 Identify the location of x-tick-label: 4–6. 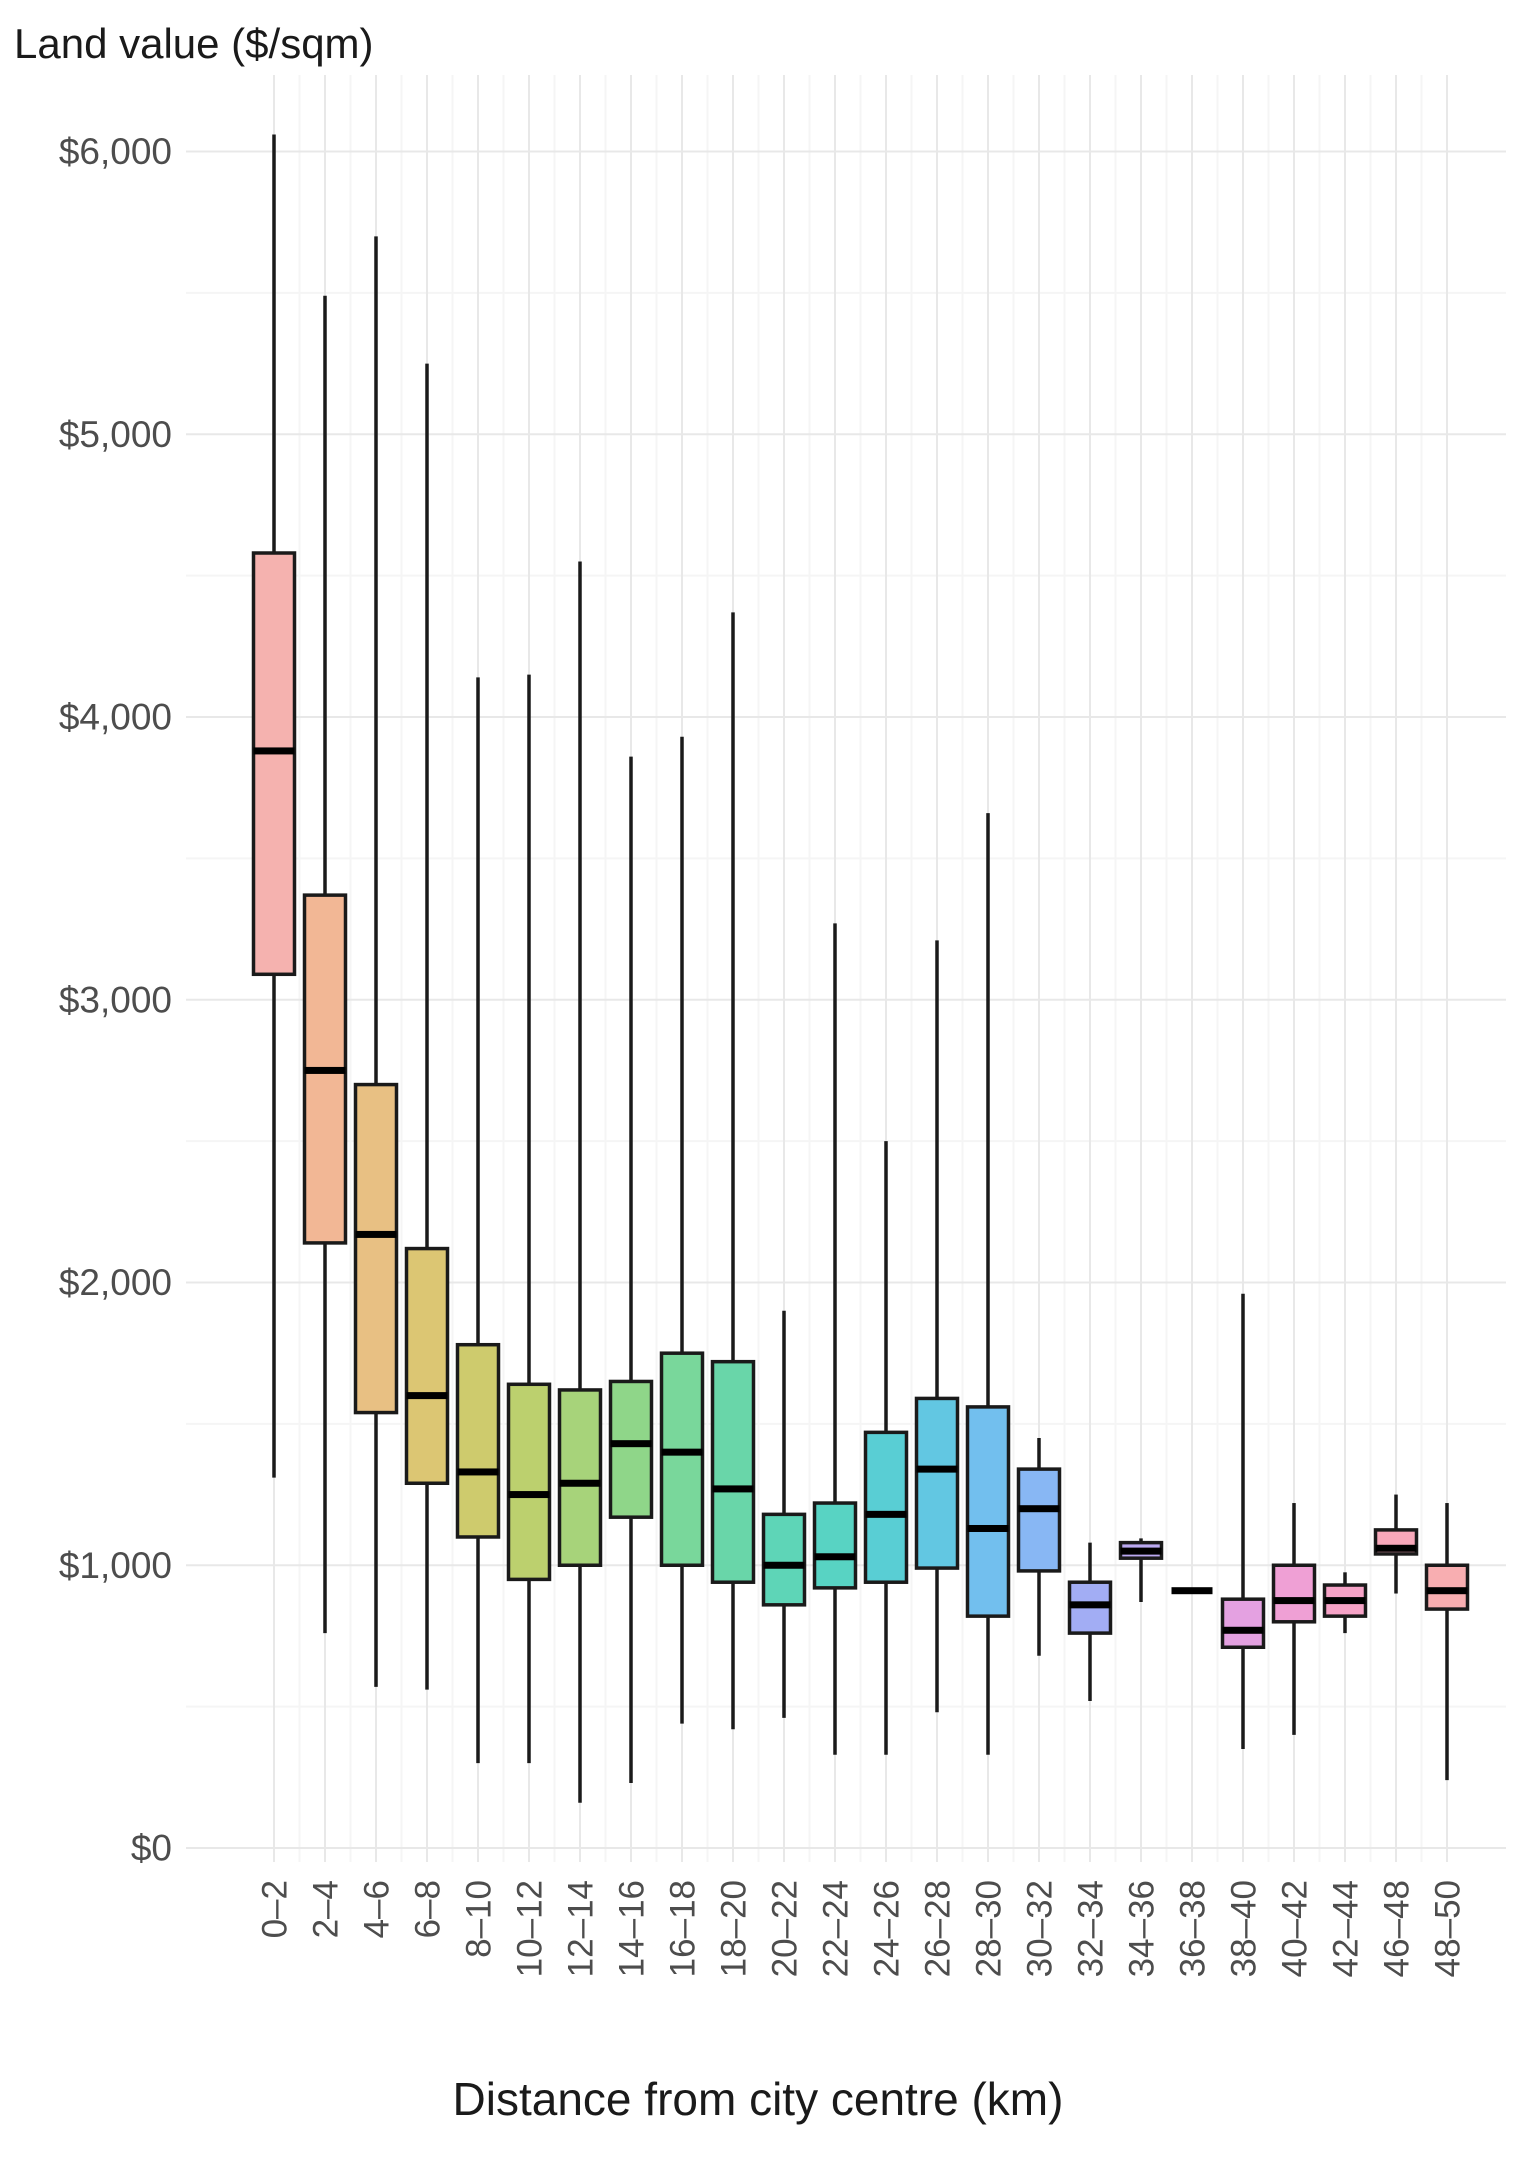
(377, 1909).